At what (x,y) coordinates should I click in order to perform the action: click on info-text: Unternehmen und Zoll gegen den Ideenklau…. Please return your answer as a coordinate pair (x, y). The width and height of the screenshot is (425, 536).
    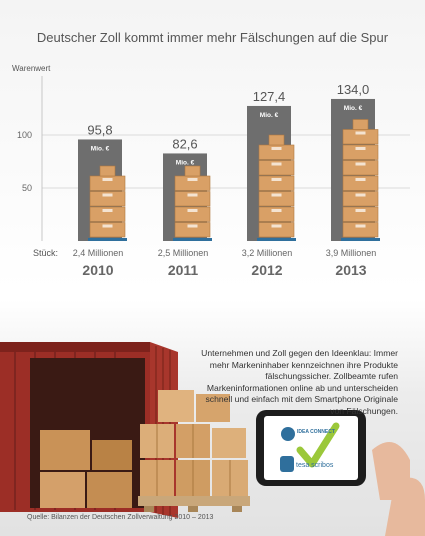
    Looking at the image, I should click on (299, 382).